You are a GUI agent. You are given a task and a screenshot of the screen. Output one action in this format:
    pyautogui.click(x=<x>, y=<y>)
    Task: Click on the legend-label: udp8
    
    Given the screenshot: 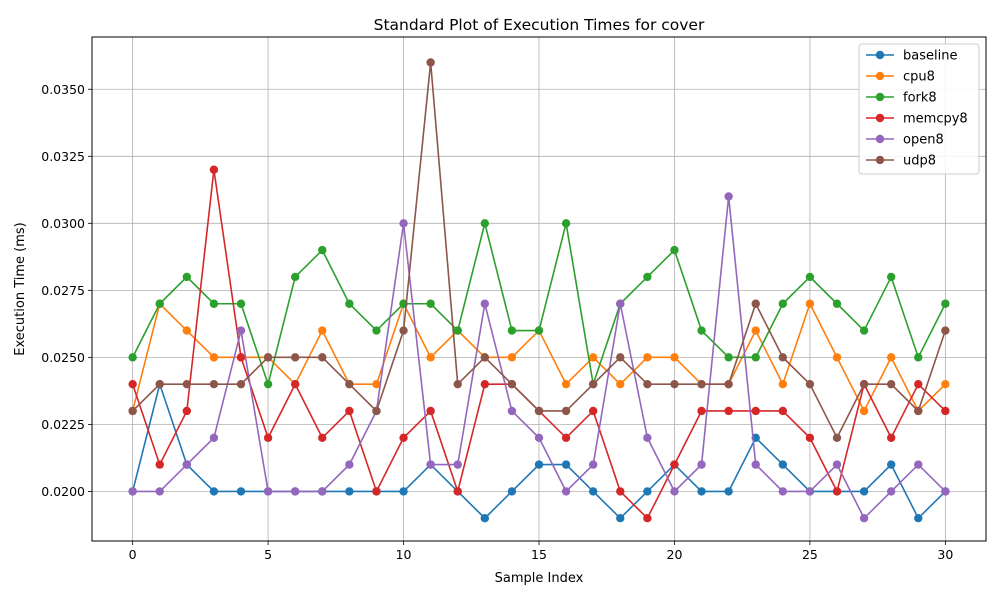 What is the action you would take?
    pyautogui.click(x=919, y=161)
    